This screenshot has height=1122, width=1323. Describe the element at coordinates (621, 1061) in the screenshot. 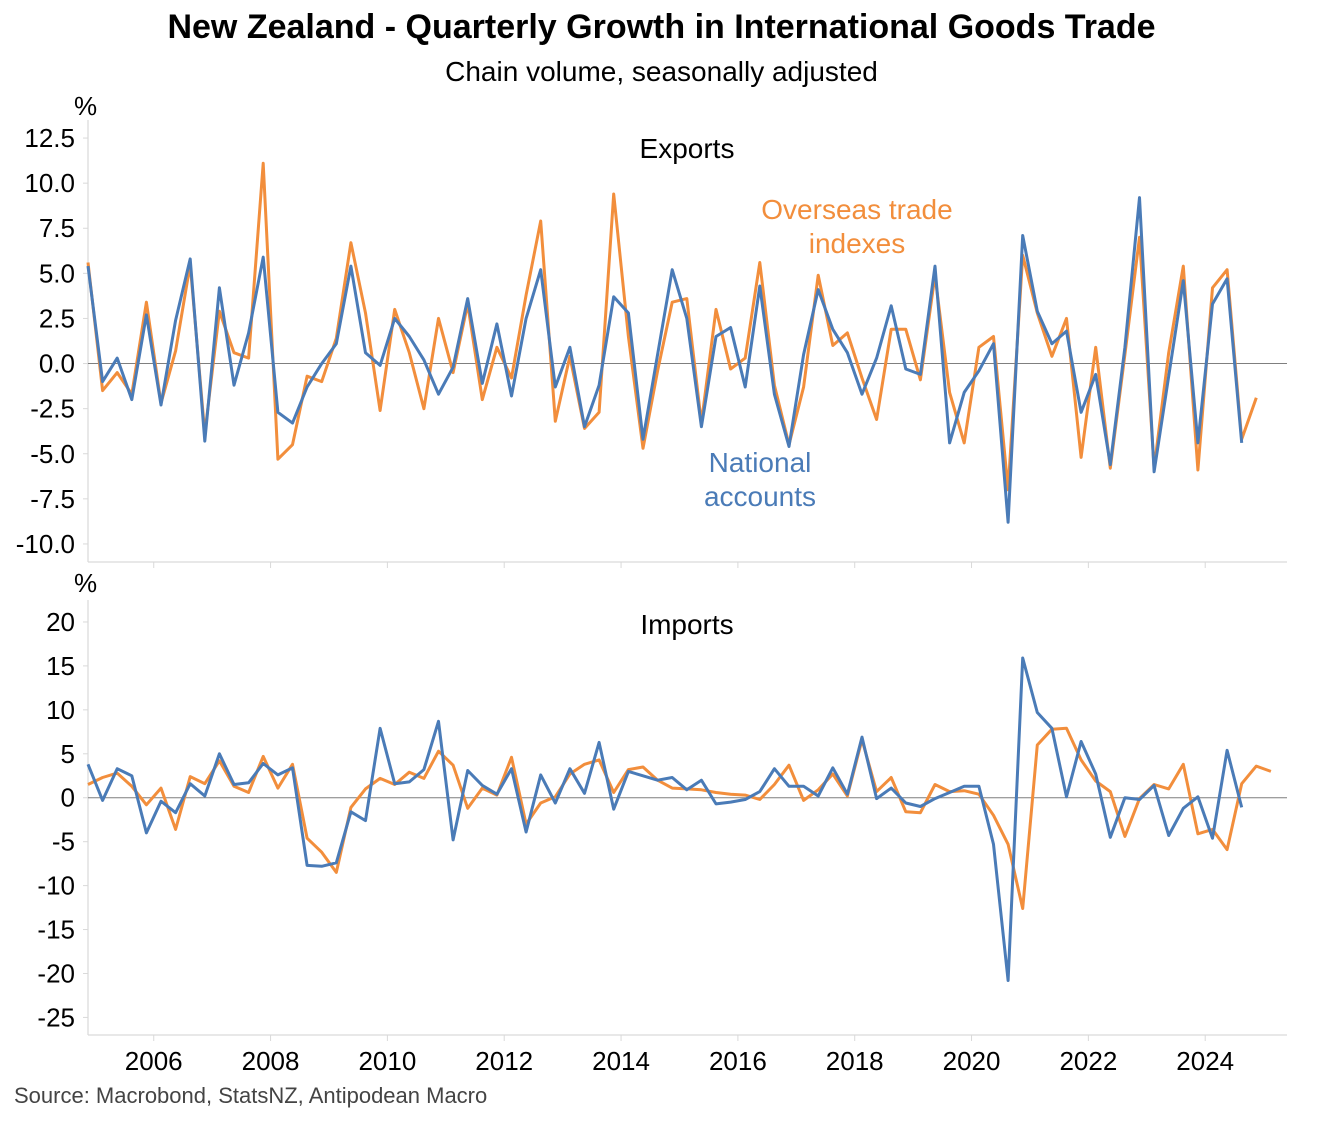

I see `x-tick-label: 2014` at that location.